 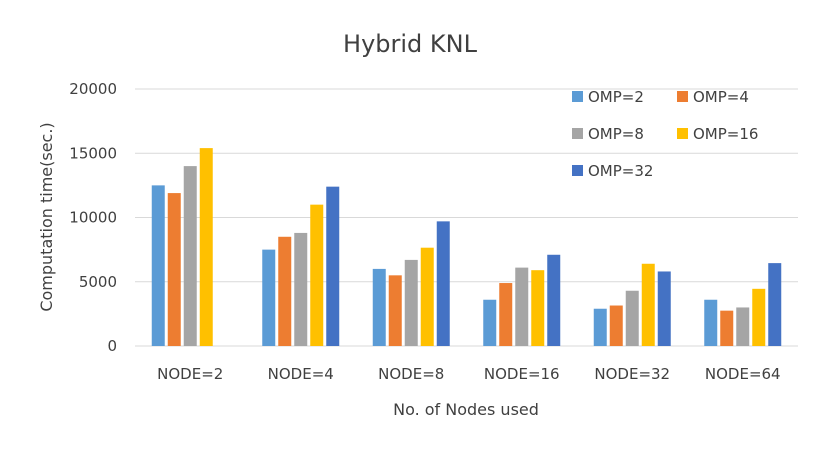 What do you see at coordinates (190, 374) in the screenshot?
I see `x-tick-label: NODE=2` at bounding box center [190, 374].